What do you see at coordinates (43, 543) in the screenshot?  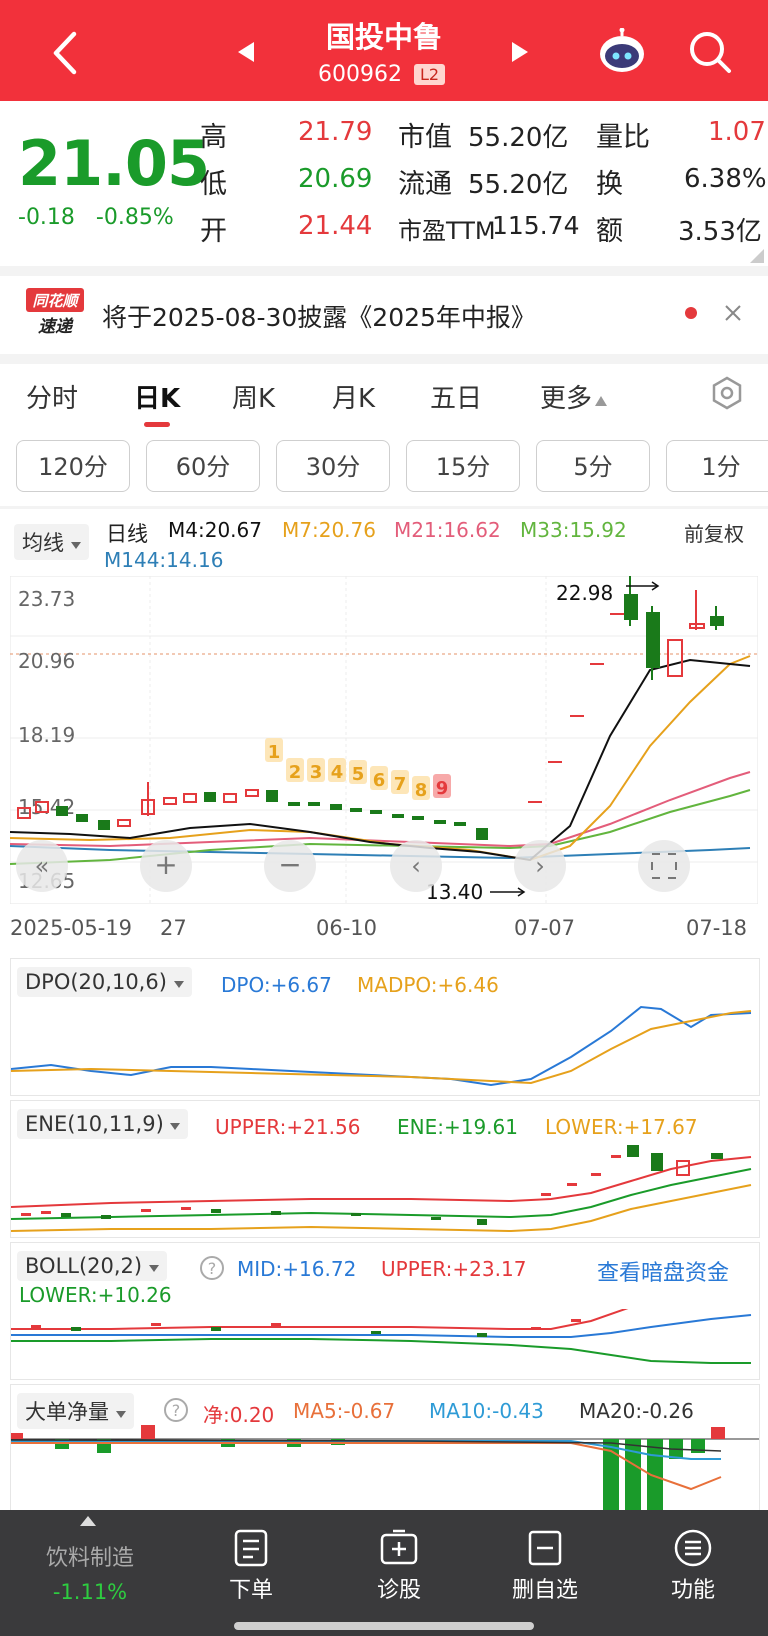 I see `ma-selector-label: 均线` at bounding box center [43, 543].